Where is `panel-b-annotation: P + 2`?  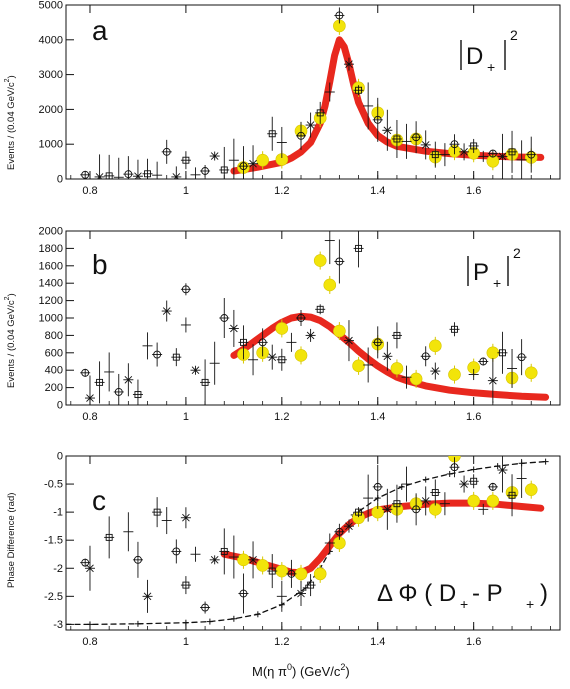
panel-b-annotation: P + 2 is located at coordinates (494, 268).